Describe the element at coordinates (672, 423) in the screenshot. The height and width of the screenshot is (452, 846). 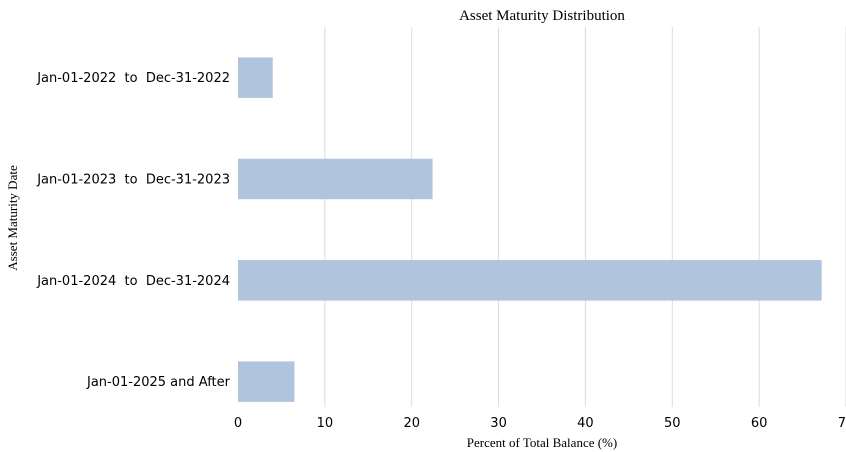
I see `x-tick-label-50: 50` at that location.